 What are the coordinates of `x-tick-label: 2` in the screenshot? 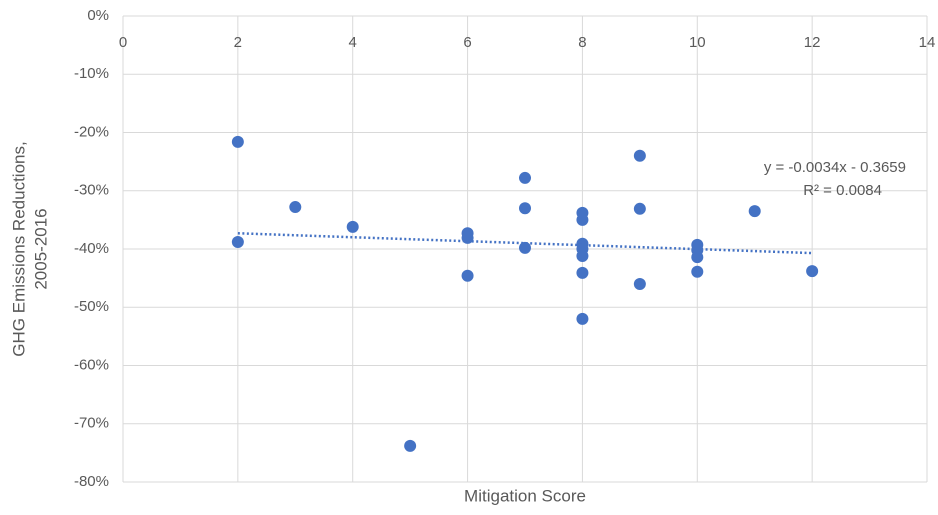 It's located at (238, 42).